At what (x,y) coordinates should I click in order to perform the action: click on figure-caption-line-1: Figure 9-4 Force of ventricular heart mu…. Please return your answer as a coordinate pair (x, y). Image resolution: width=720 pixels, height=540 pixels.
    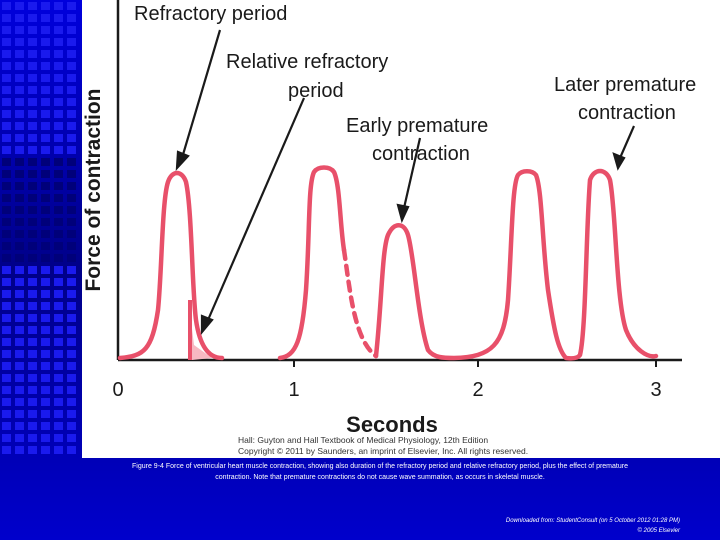
    Looking at the image, I should click on (380, 466).